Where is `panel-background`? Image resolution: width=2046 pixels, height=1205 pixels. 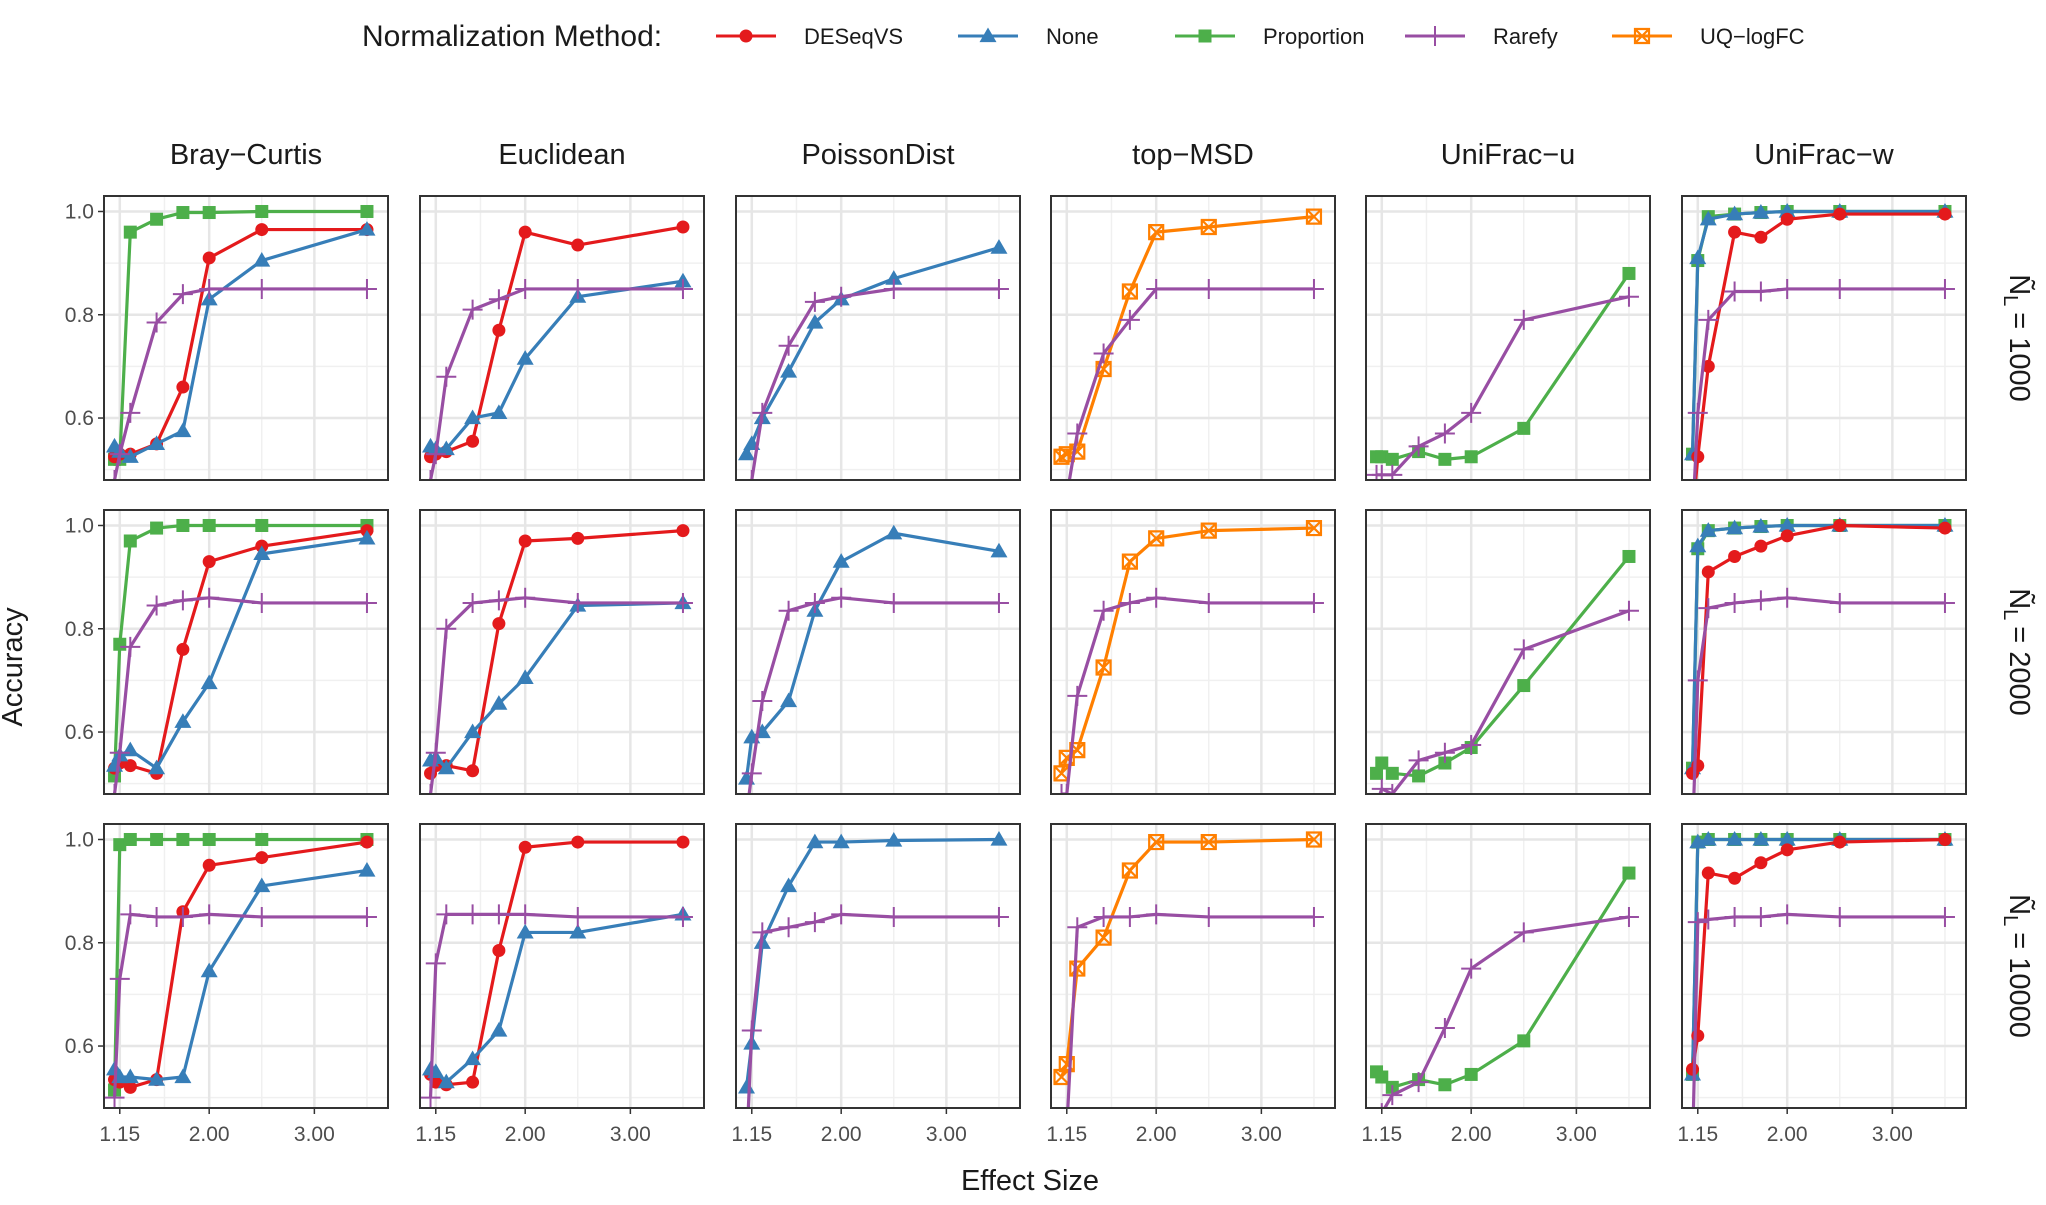 panel-background is located at coordinates (1193, 966).